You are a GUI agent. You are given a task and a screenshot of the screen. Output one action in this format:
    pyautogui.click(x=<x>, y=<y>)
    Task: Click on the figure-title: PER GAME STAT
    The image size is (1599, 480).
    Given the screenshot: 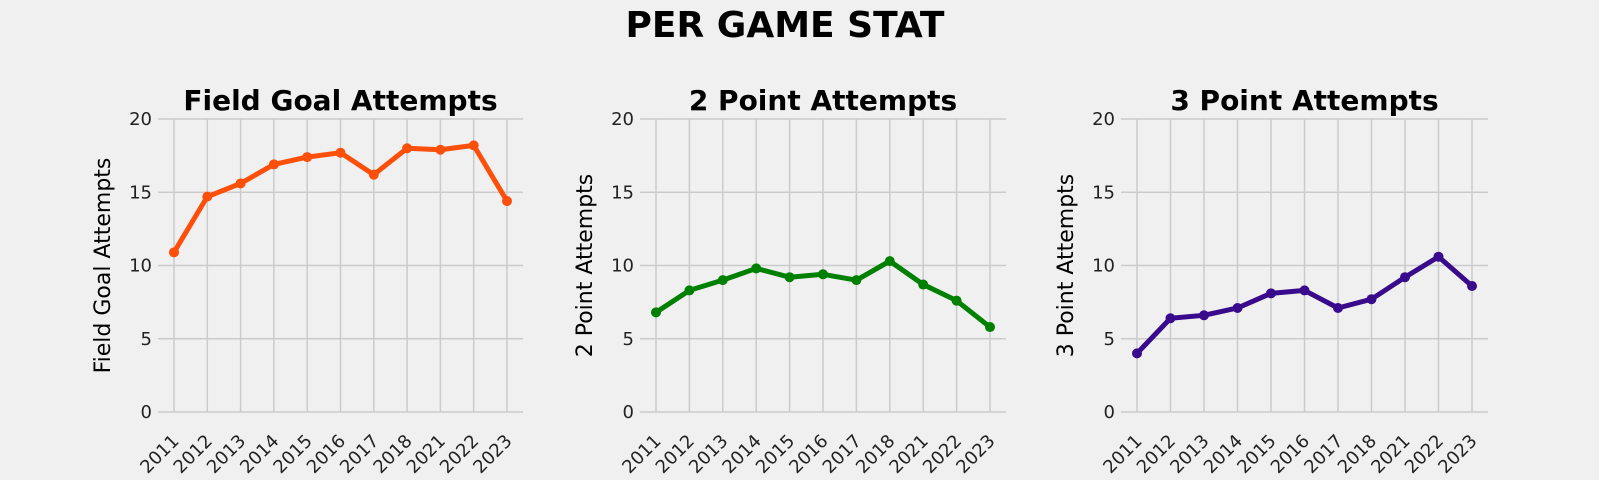 What is the action you would take?
    pyautogui.click(x=785, y=25)
    